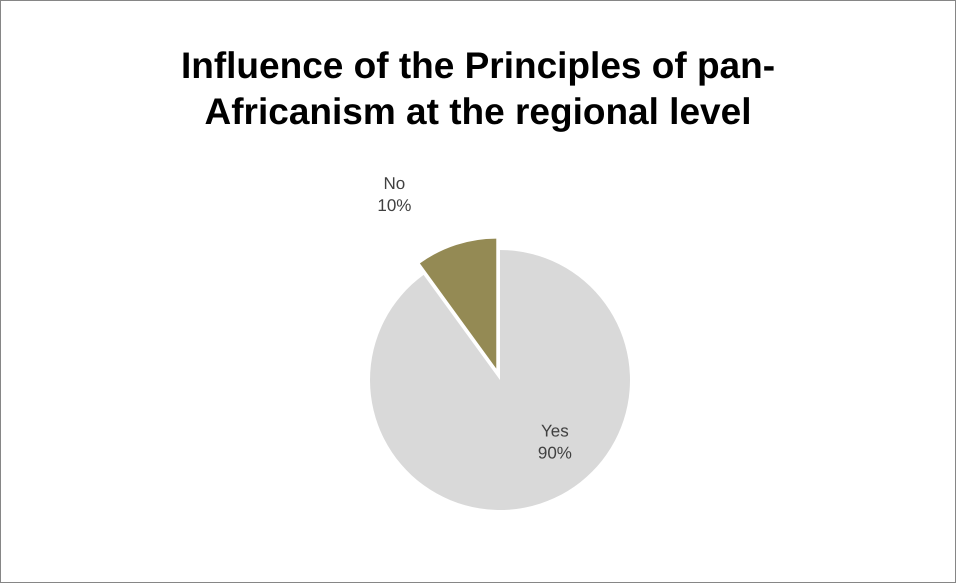 The height and width of the screenshot is (583, 956). I want to click on slice-label: Yes, so click(555, 431).